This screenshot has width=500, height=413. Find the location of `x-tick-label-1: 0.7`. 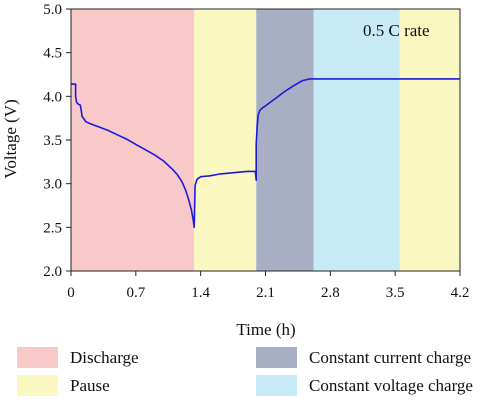

x-tick-label-1: 0.7 is located at coordinates (135, 293).